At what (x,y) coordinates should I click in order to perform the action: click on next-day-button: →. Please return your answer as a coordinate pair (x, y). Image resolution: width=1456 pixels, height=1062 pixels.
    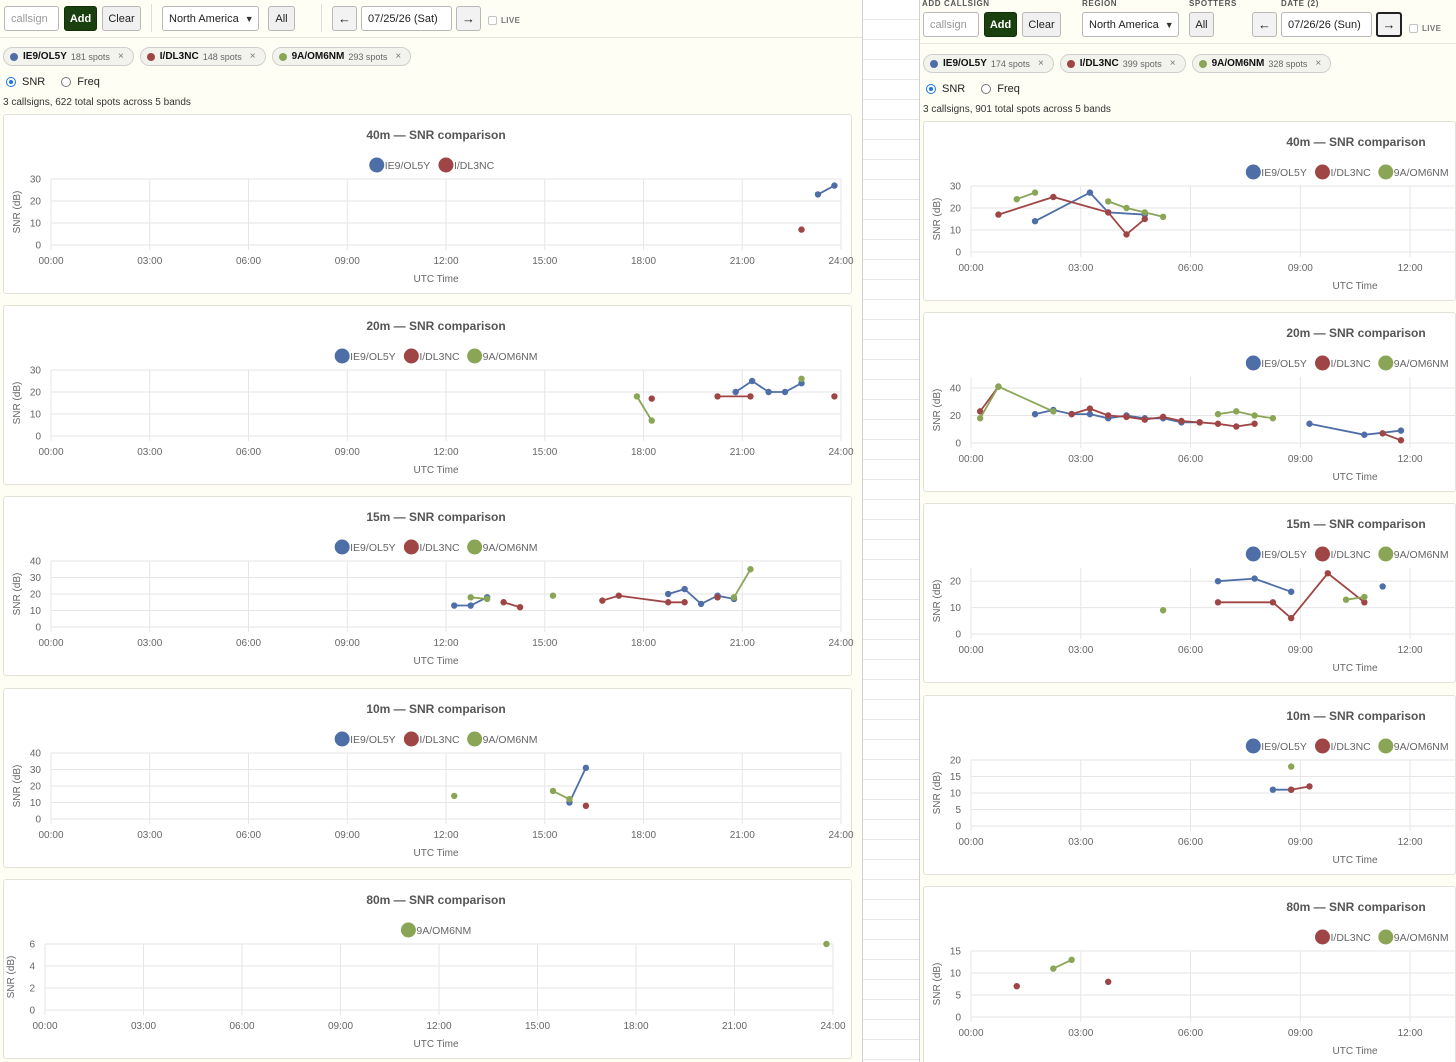
    Looking at the image, I should click on (468, 18).